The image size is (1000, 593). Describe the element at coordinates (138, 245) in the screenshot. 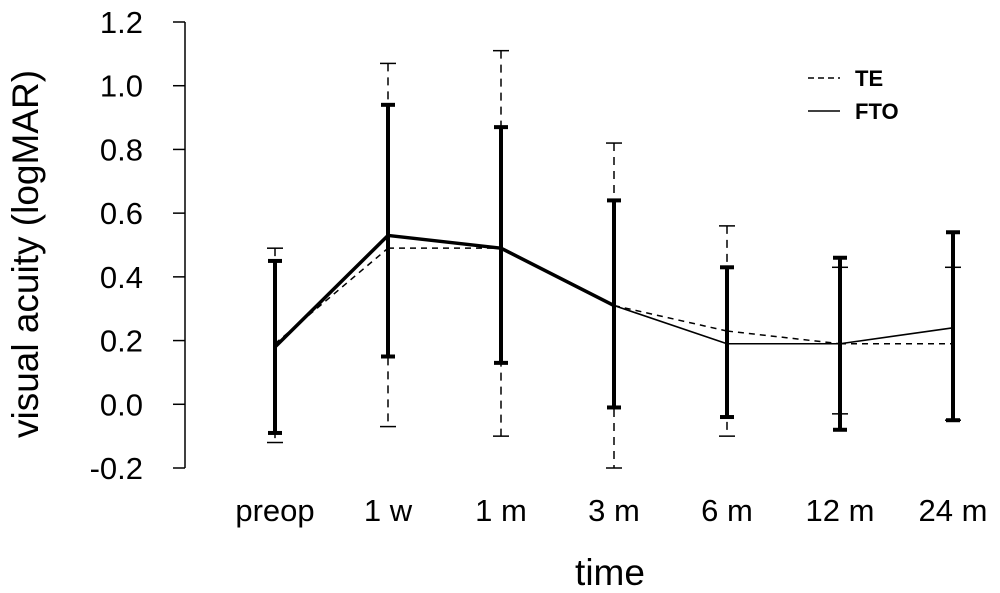

I see `y-axis: 1.2 1.0 0.8 0.6 0.4 0.2 0.0 -0.2` at that location.